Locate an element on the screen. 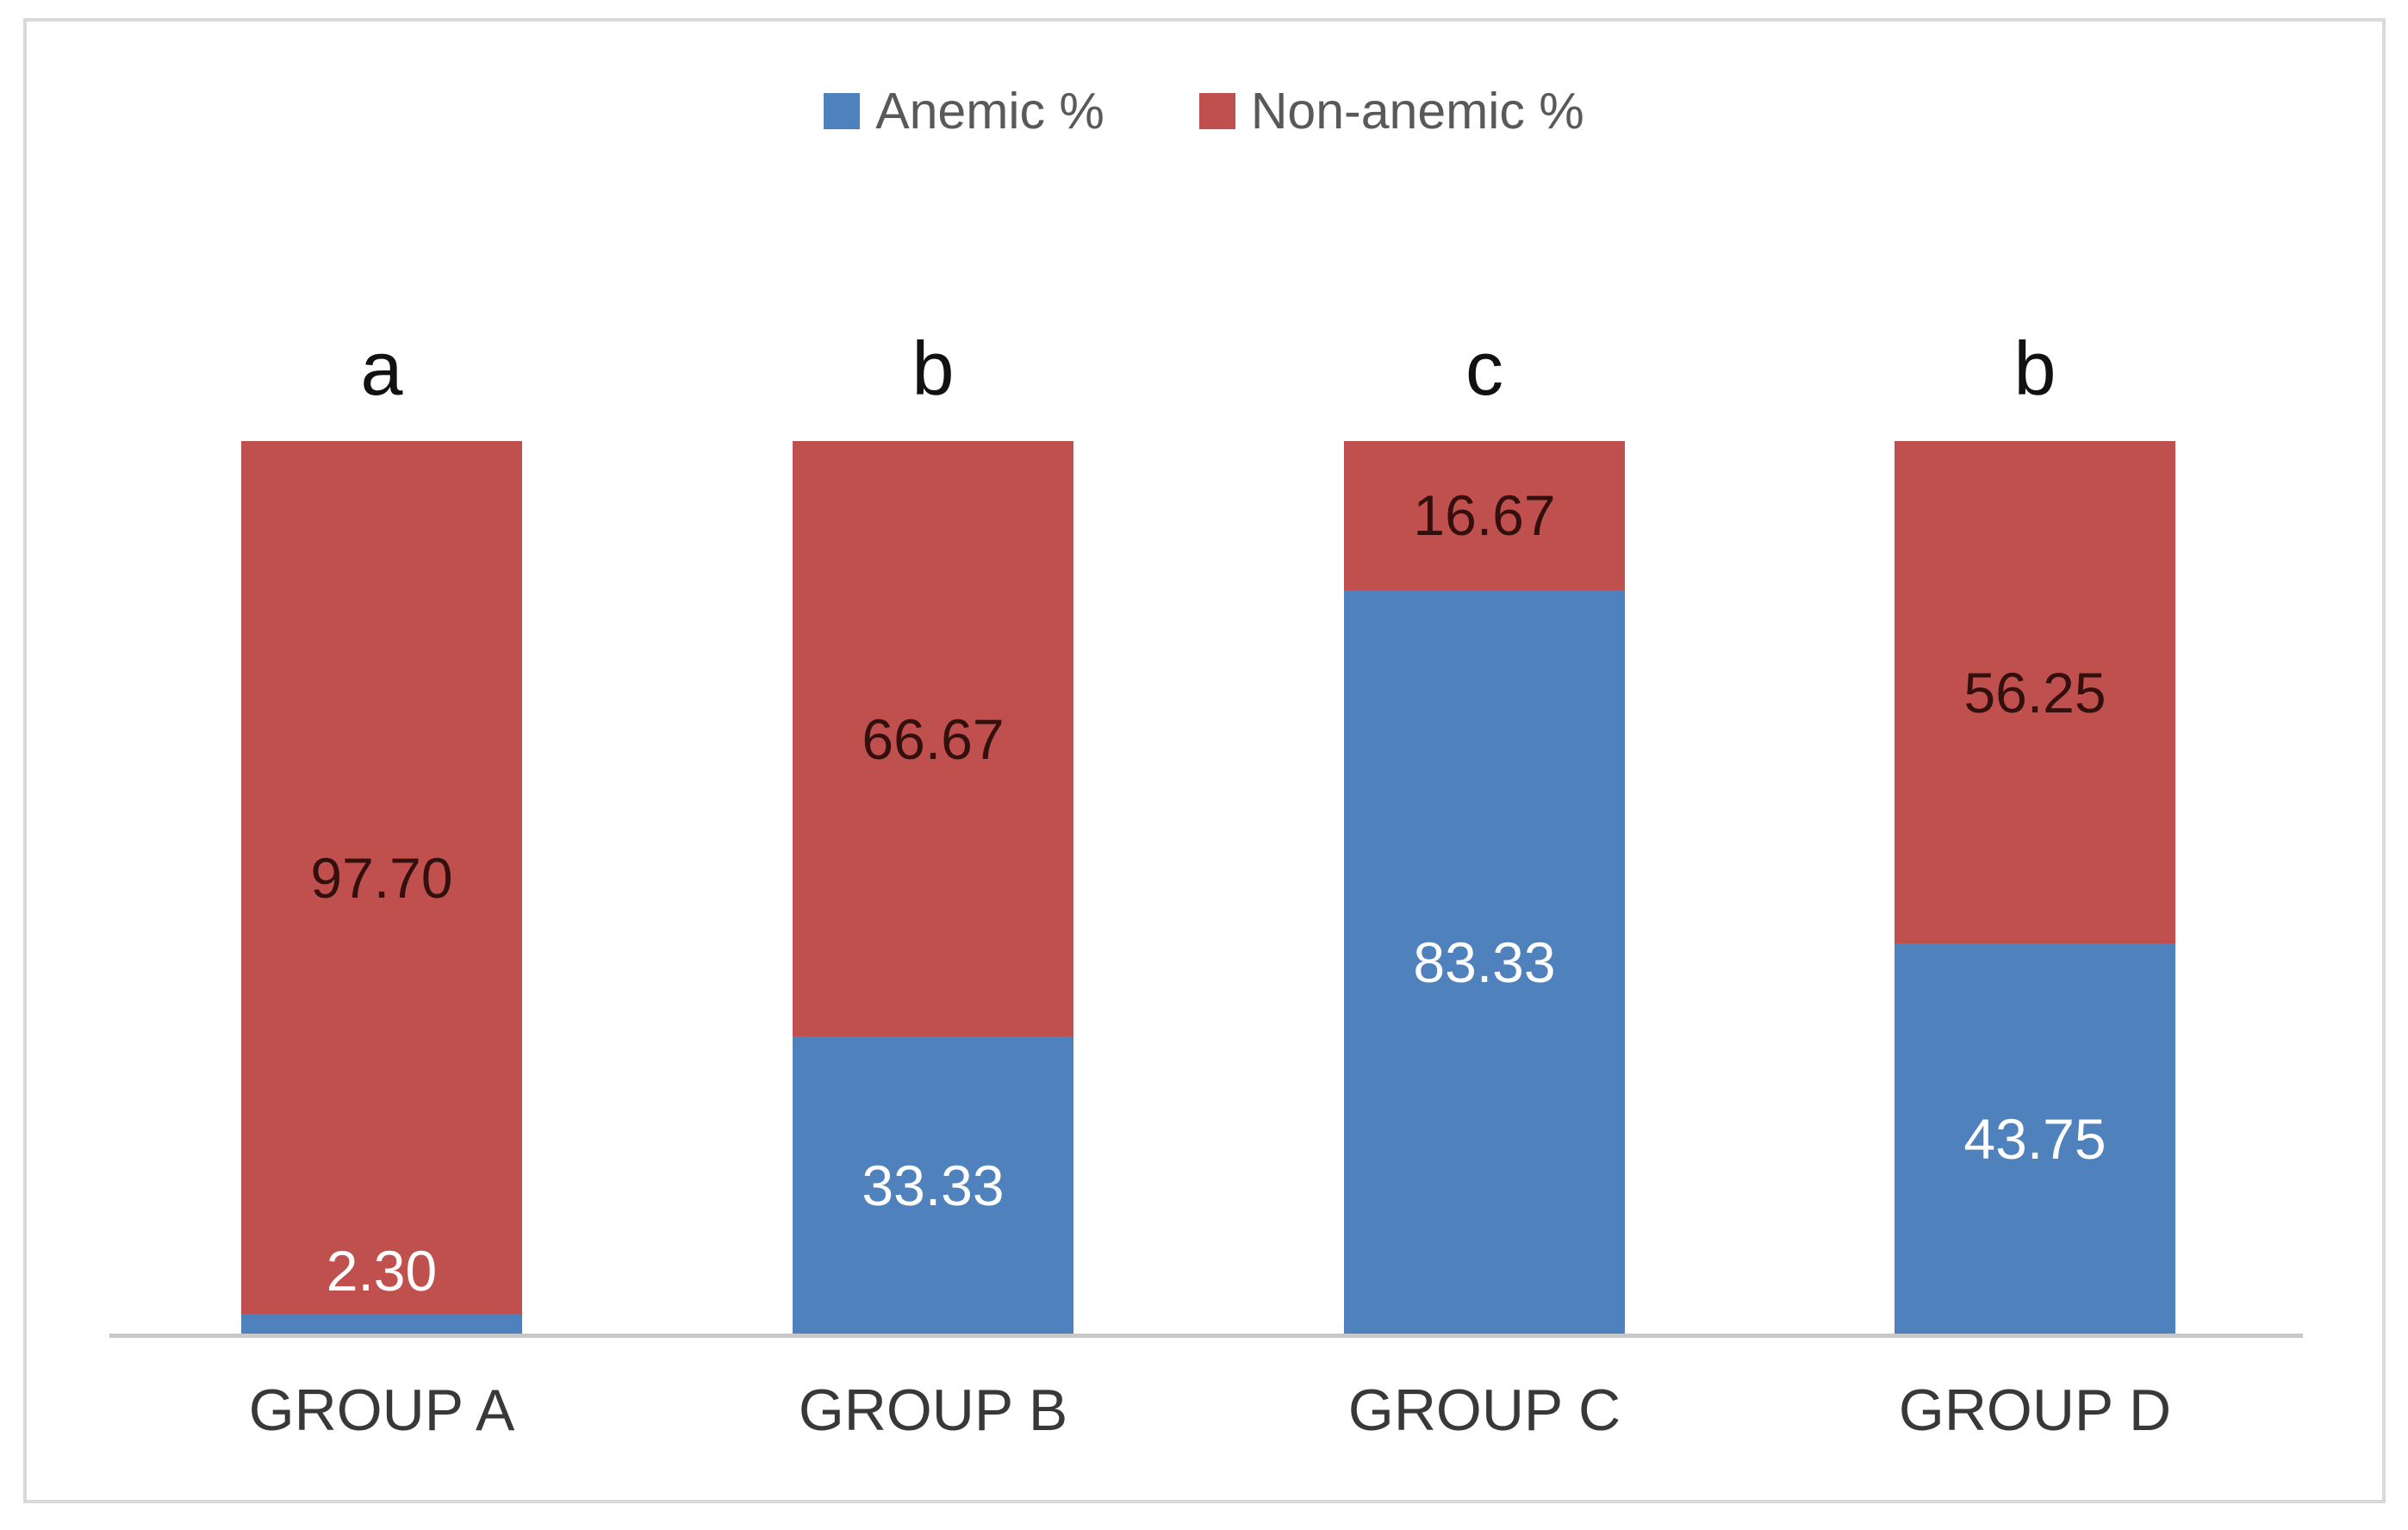 The image size is (2408, 1530). anemic-segment-c: 83.33 is located at coordinates (1485, 962).